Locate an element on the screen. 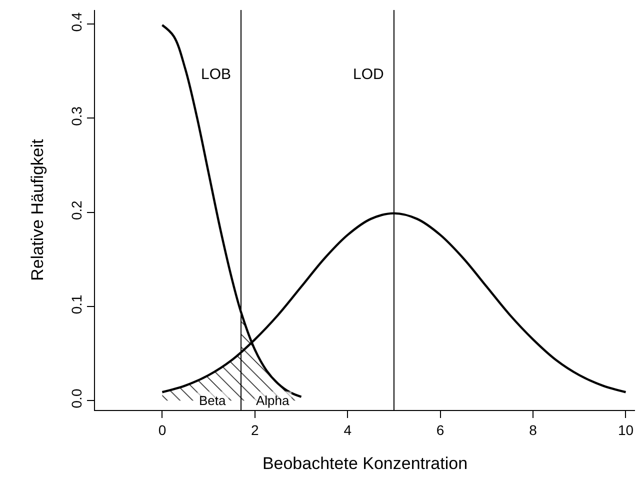  ref-line-label: LOB is located at coordinates (216, 74).